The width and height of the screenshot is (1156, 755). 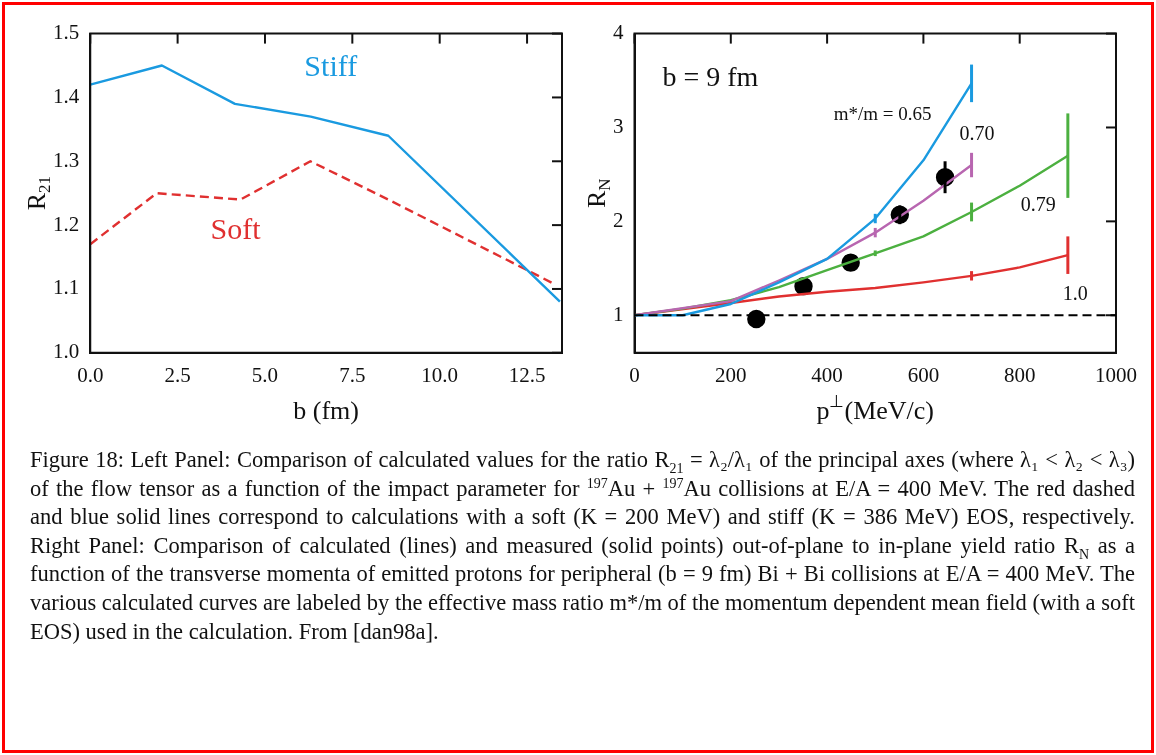 I want to click on x-axis-title: p⊥(MeV/c), so click(x=875, y=408).